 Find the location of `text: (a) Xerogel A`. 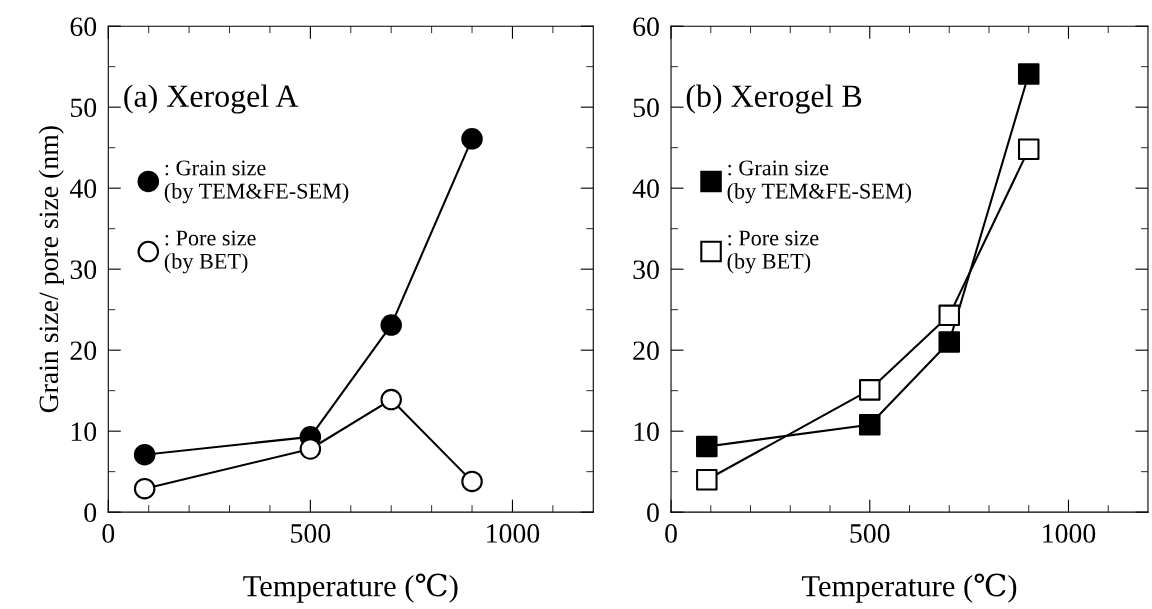

text: (a) Xerogel A is located at coordinates (211, 99).